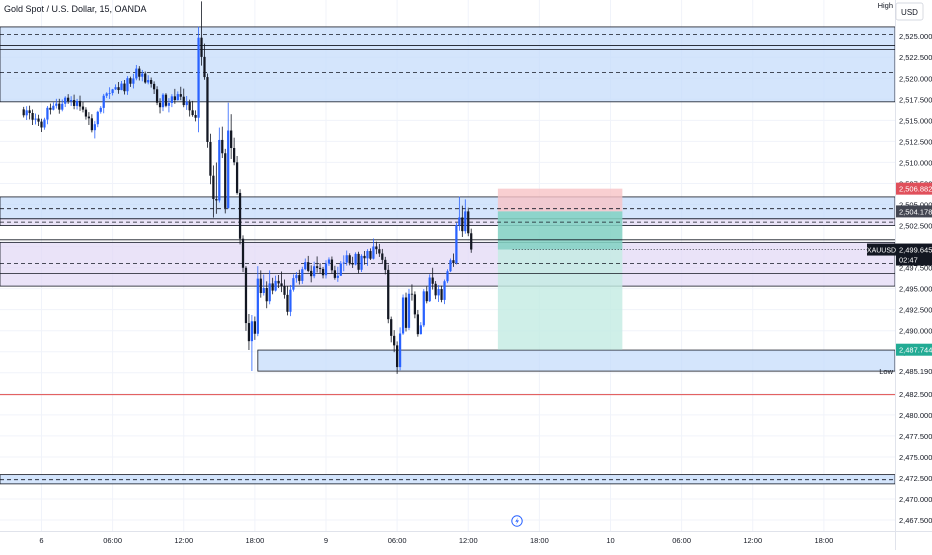  What do you see at coordinates (915, 204) in the screenshot?
I see `price-tick-label: 2,505.000` at bounding box center [915, 204].